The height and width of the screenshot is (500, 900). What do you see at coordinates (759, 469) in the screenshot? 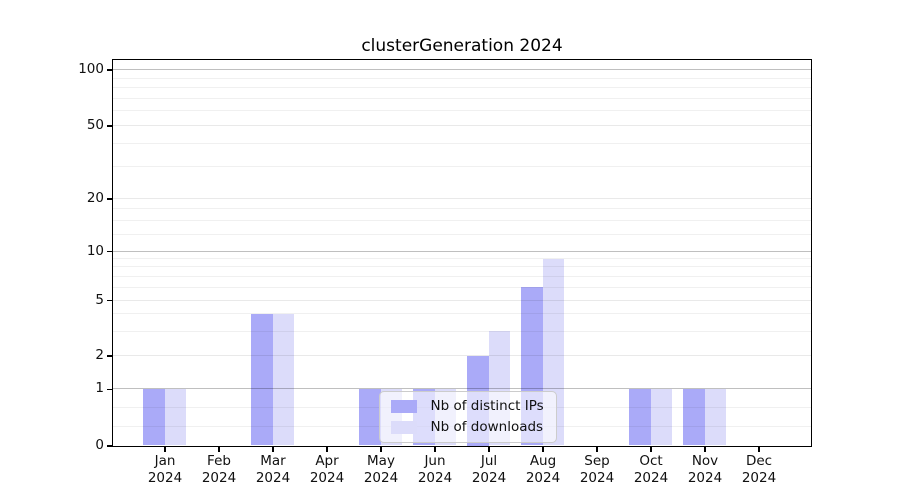
I see `x-tick-label: Dec 2024` at bounding box center [759, 469].